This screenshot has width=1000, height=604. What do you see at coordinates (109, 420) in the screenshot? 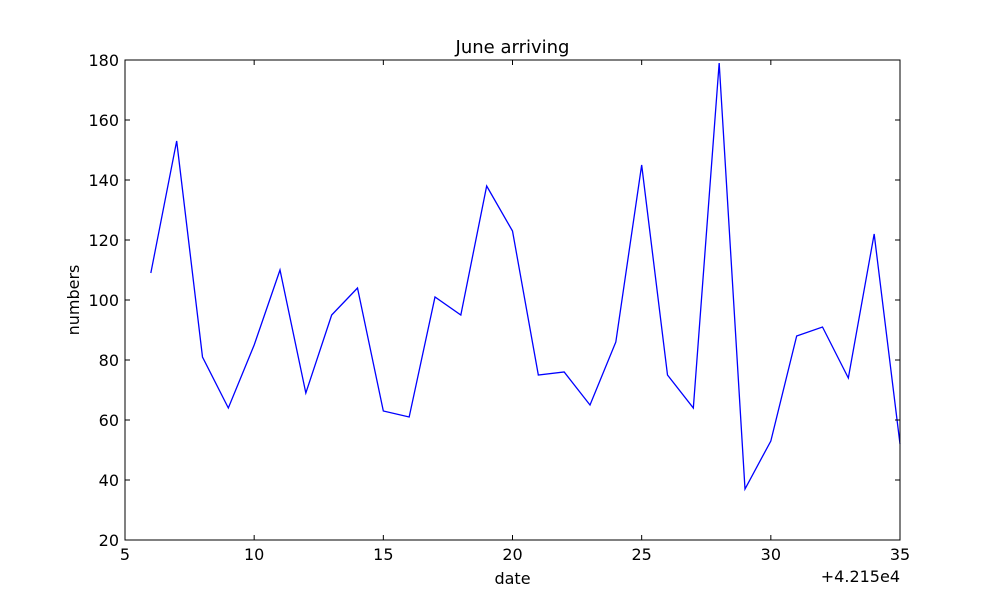
I see `y-tick-label: 60` at bounding box center [109, 420].